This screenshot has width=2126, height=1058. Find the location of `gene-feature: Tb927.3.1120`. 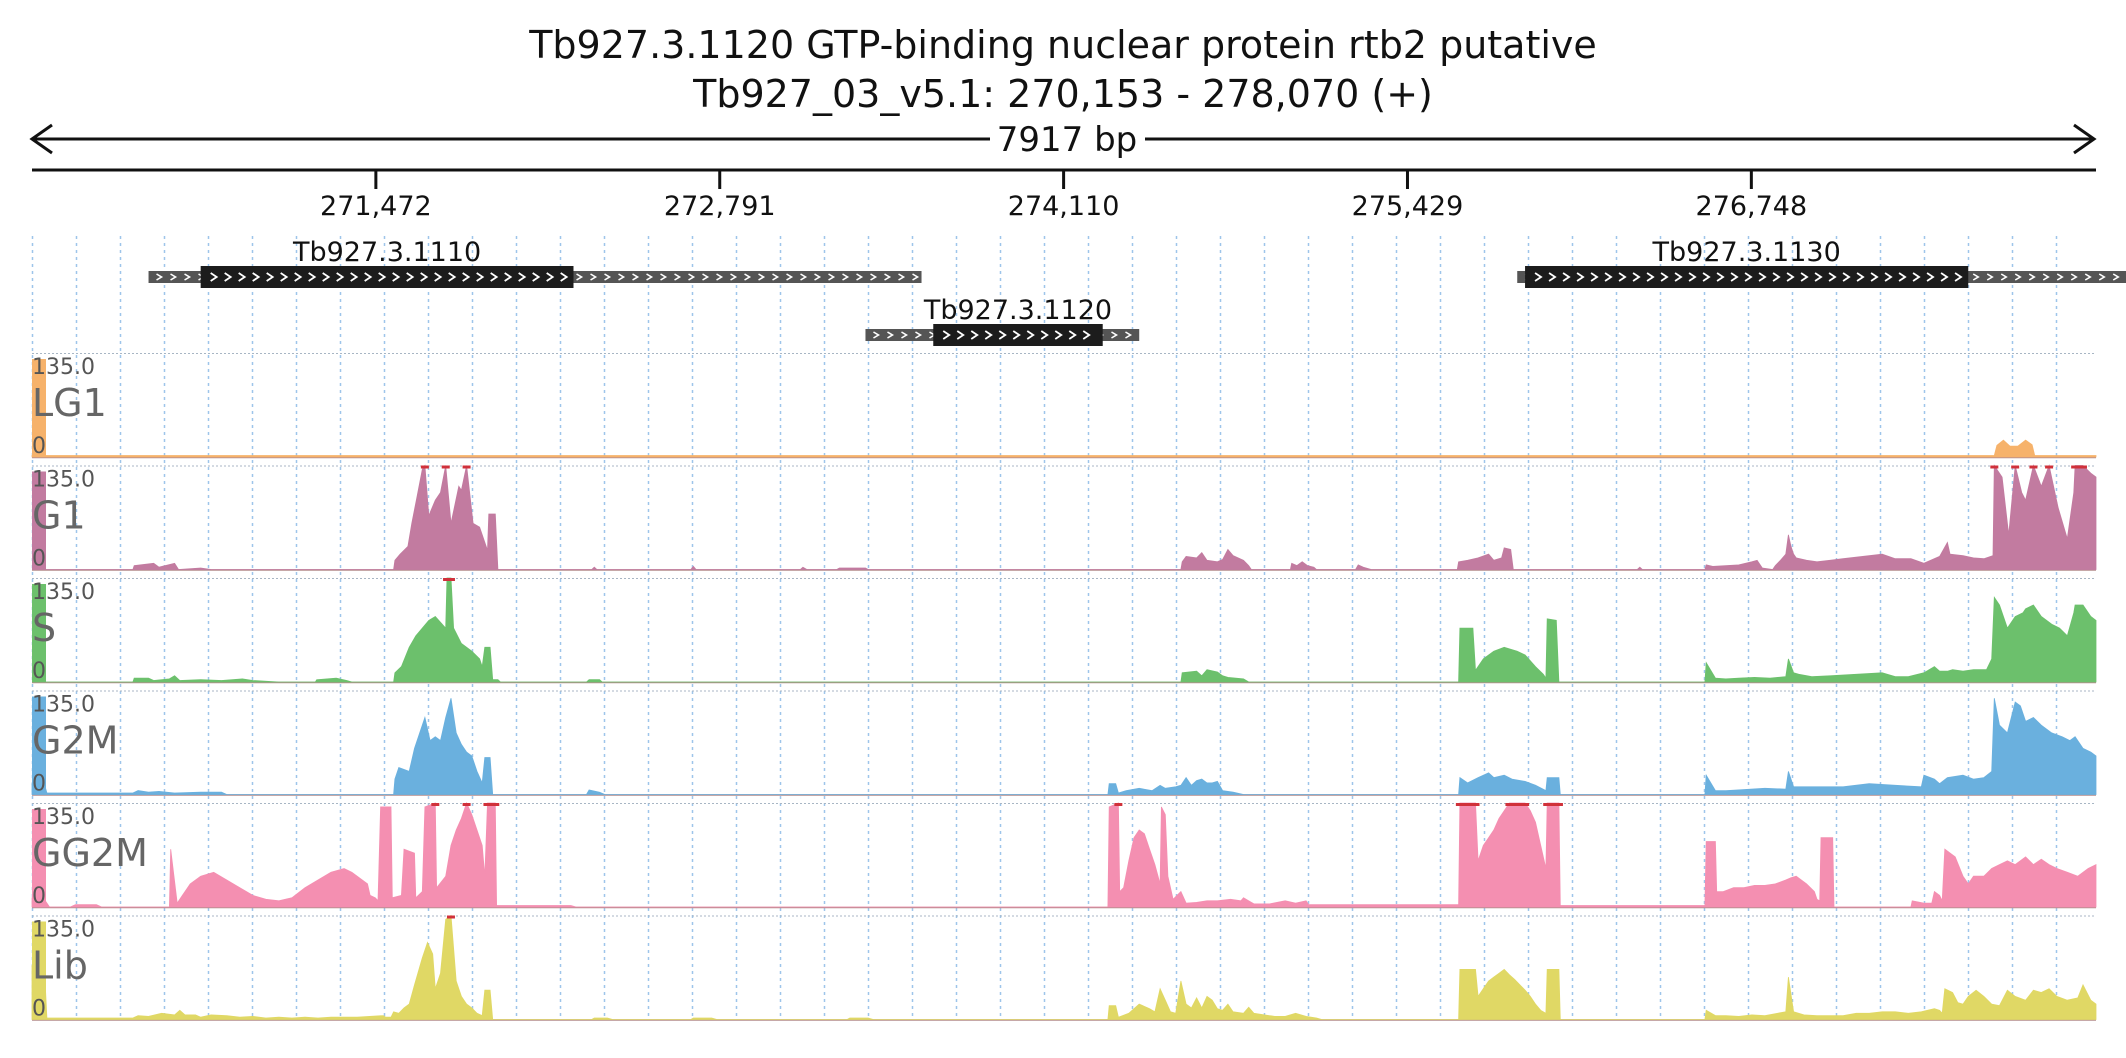

gene-feature: Tb927.3.1120 is located at coordinates (1002, 320).